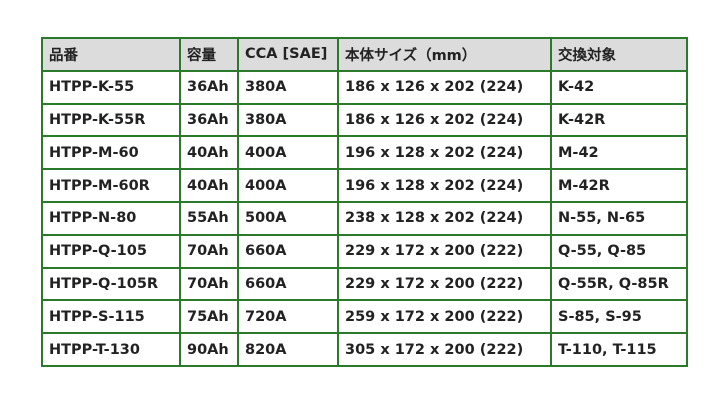 The image size is (720, 420). Describe the element at coordinates (209, 349) in the screenshot. I see `cell-capacity: 90Ah` at that location.